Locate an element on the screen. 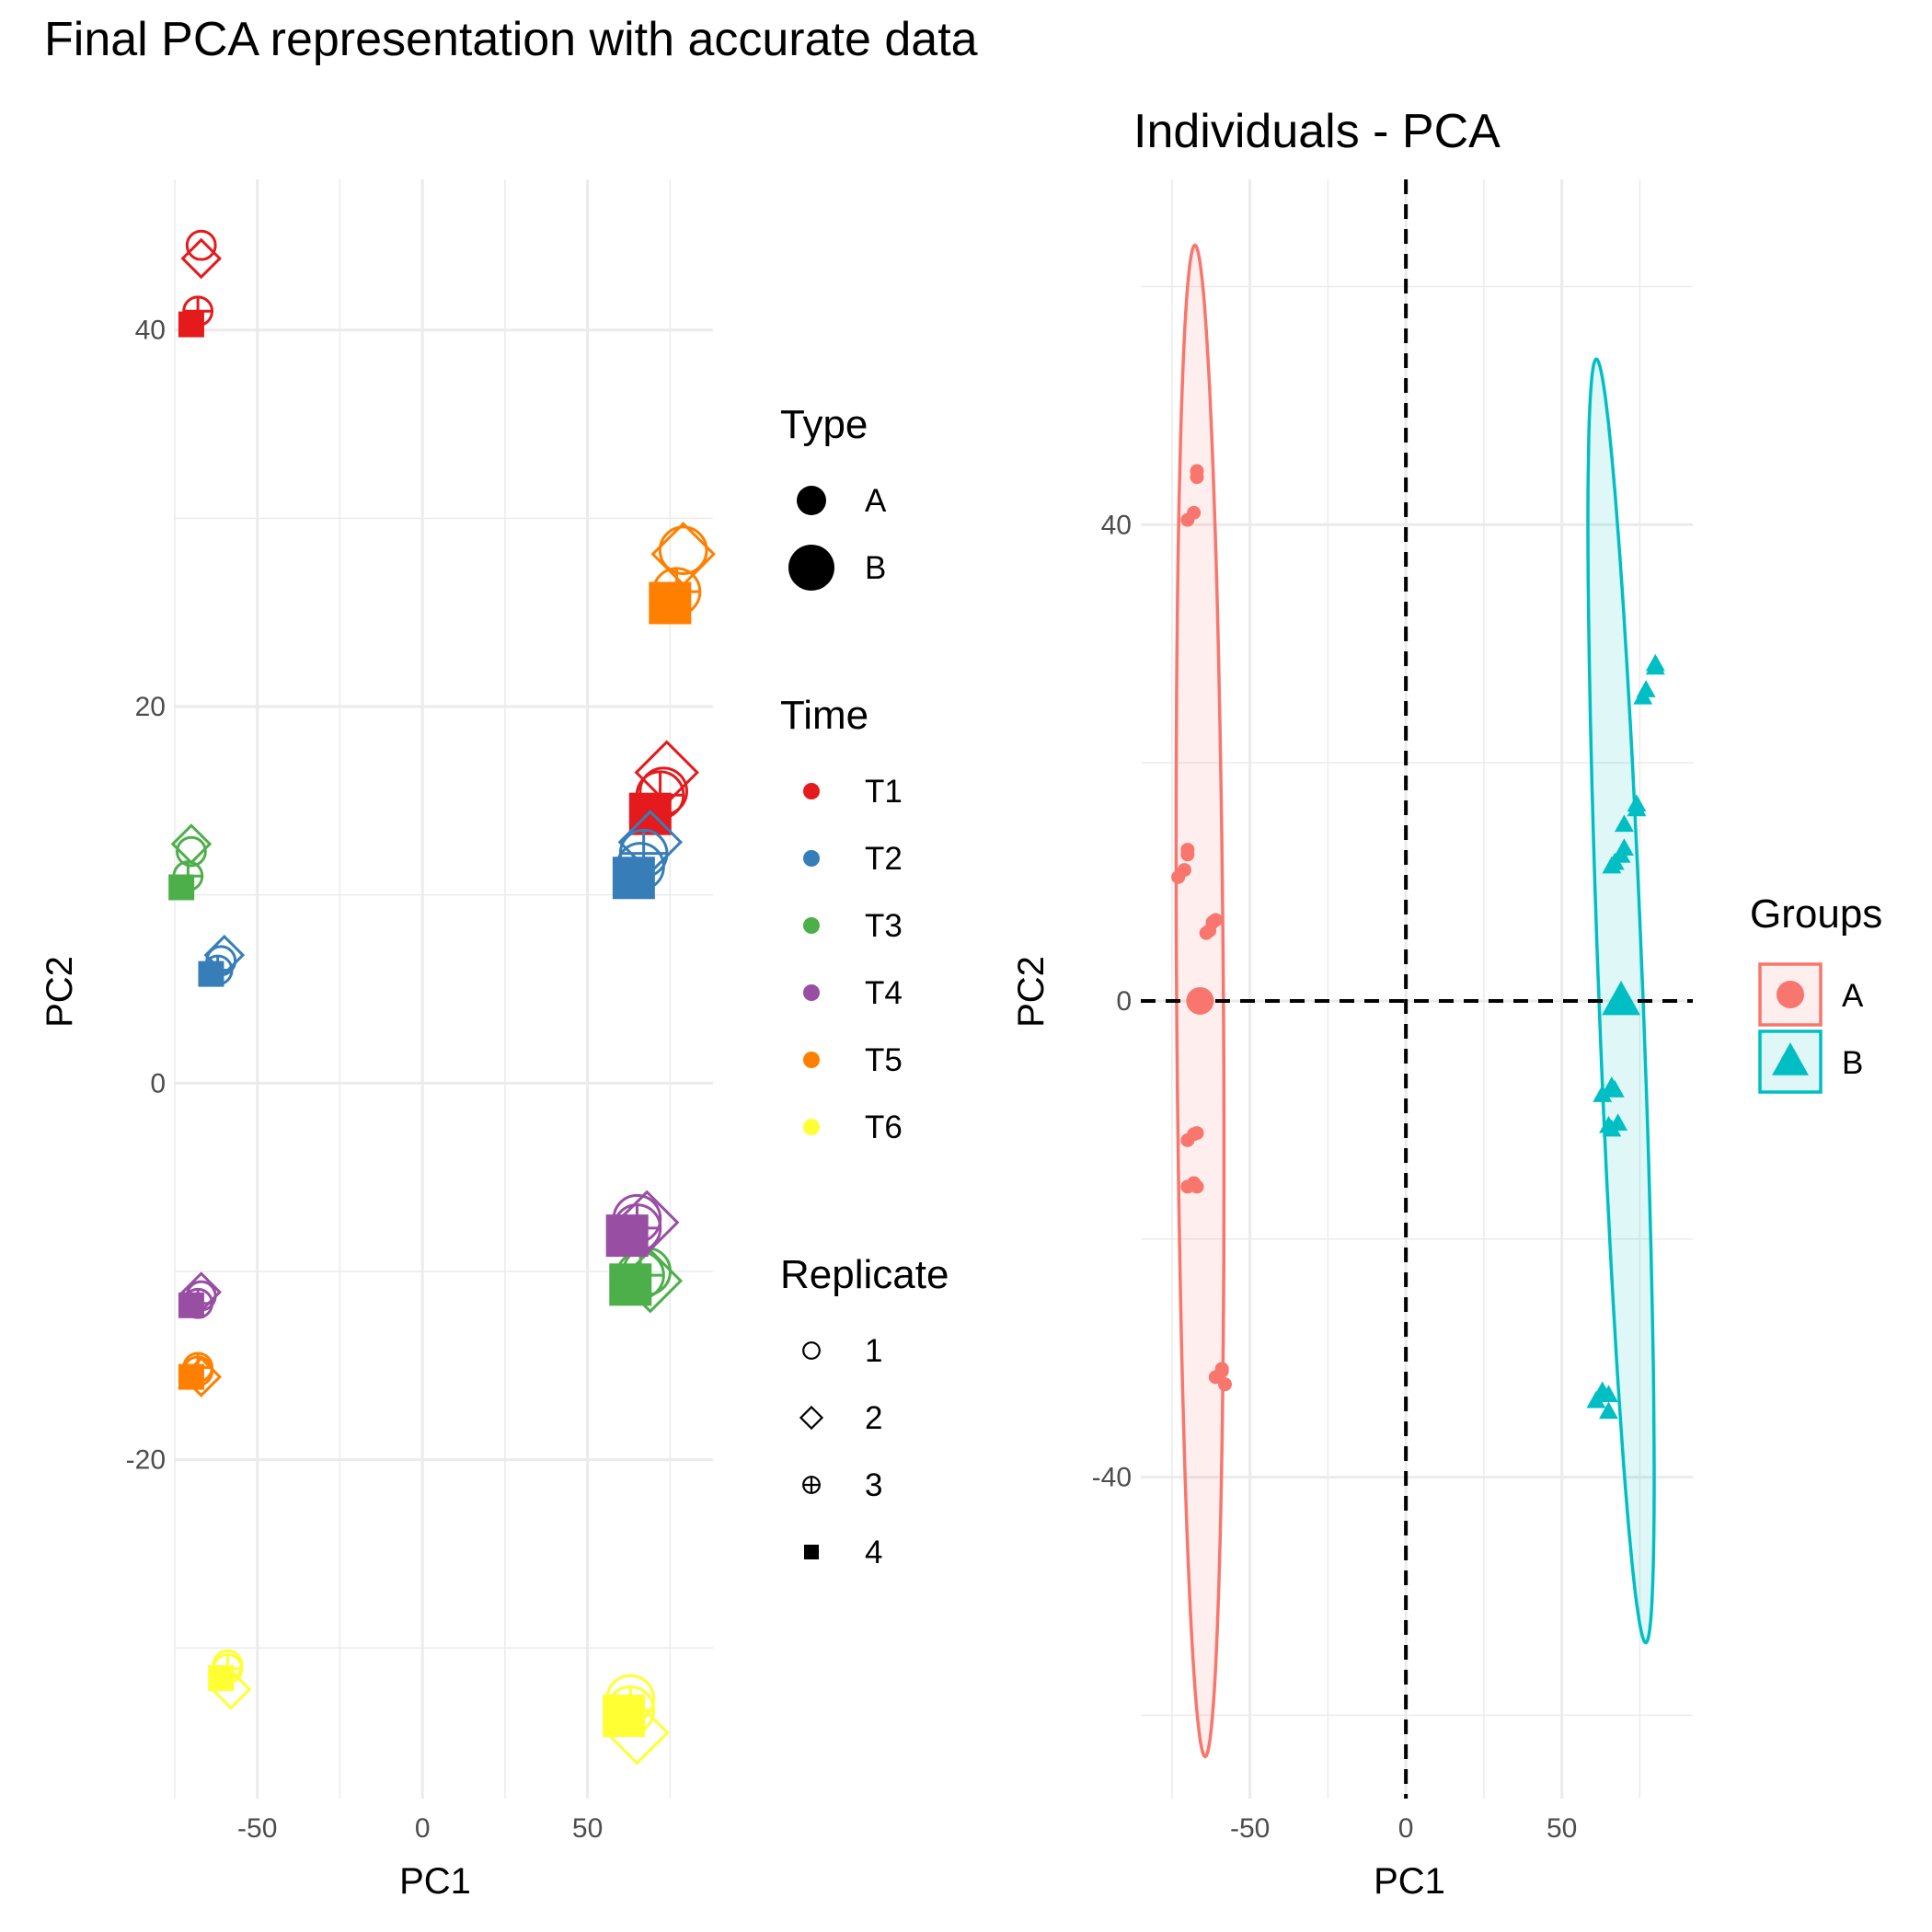 The height and width of the screenshot is (1932, 1932). left-y-tick-label: 0 is located at coordinates (158, 1083).